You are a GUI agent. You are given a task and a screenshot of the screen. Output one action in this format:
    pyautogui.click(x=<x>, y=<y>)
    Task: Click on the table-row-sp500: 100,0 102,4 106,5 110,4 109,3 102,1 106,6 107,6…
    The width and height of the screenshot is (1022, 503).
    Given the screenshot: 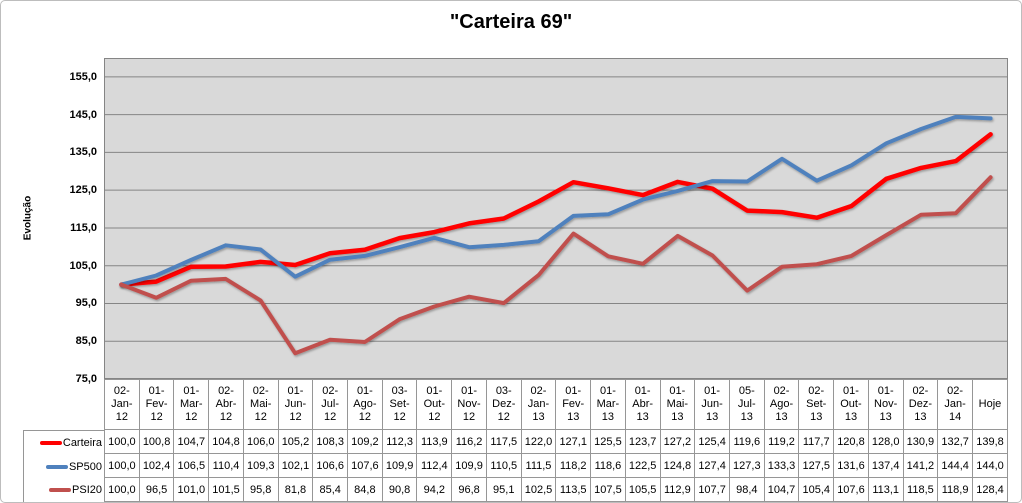 What is the action you would take?
    pyautogui.click(x=556, y=465)
    